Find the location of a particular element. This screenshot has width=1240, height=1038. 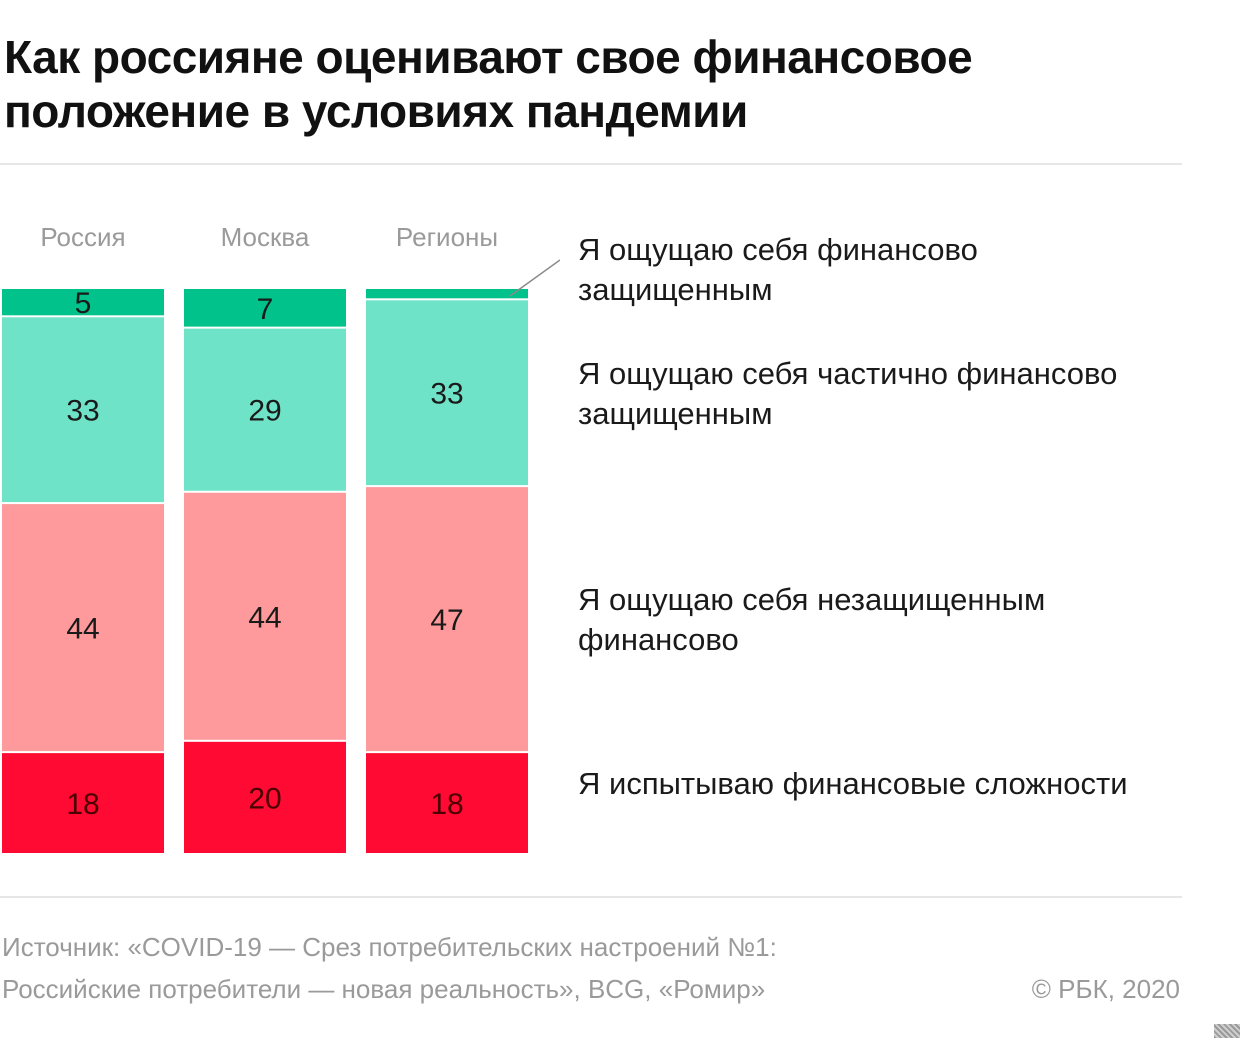

legend-protected: Я ощущаю себя финансово защищенным is located at coordinates (778, 269).